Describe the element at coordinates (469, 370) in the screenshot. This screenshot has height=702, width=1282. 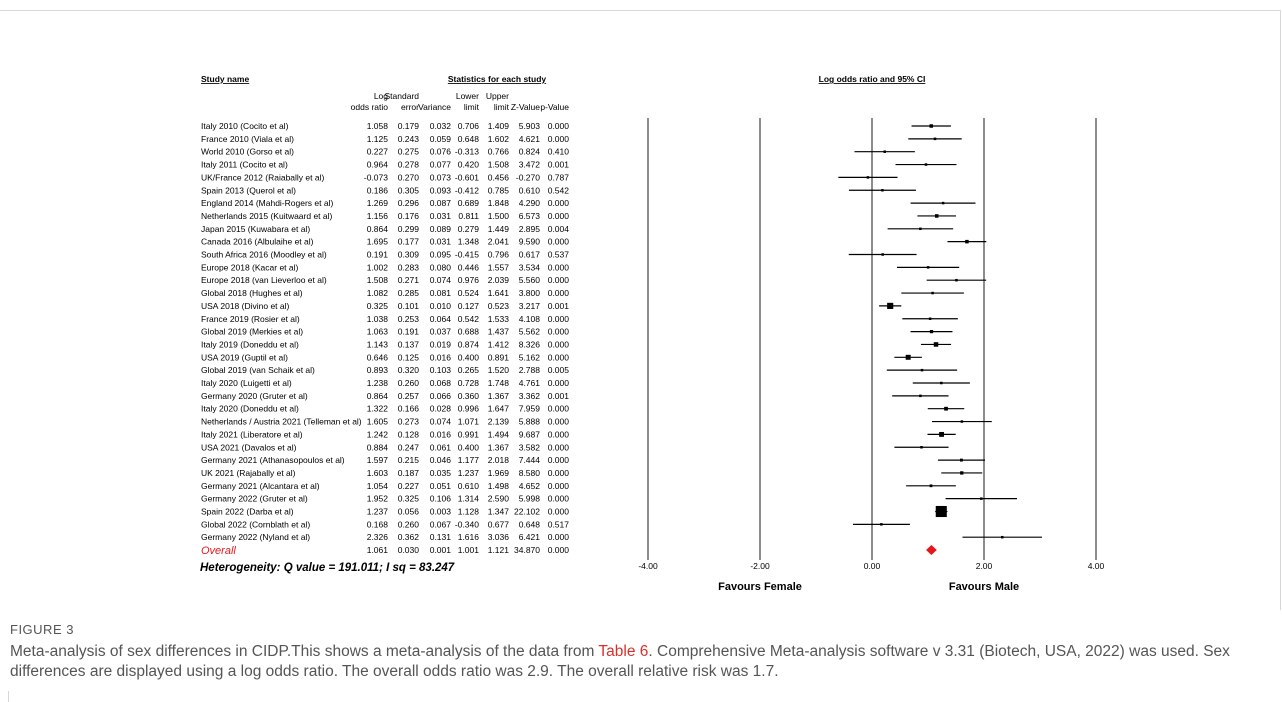
I see `study-stat-value: 0.265` at that location.